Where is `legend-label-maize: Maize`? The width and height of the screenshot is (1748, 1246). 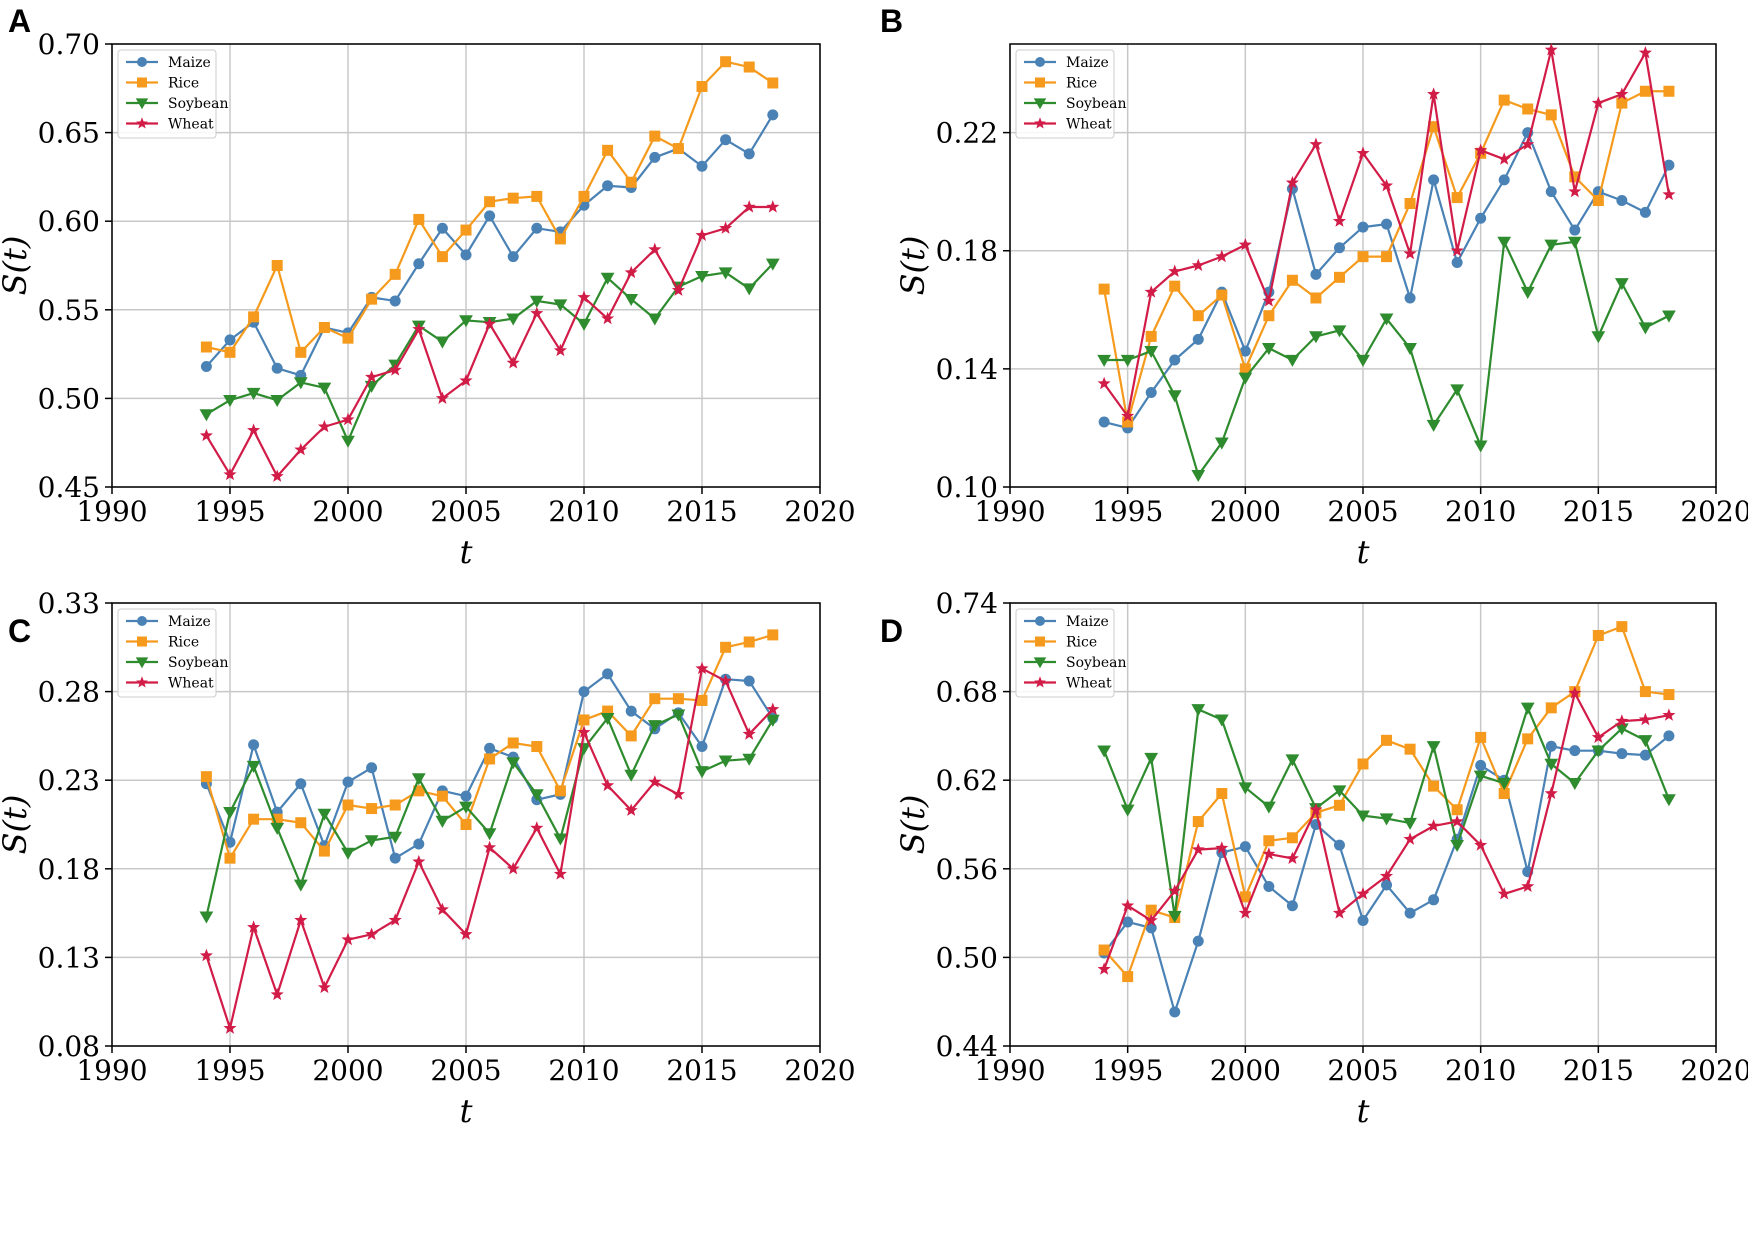 legend-label-maize: Maize is located at coordinates (189, 622).